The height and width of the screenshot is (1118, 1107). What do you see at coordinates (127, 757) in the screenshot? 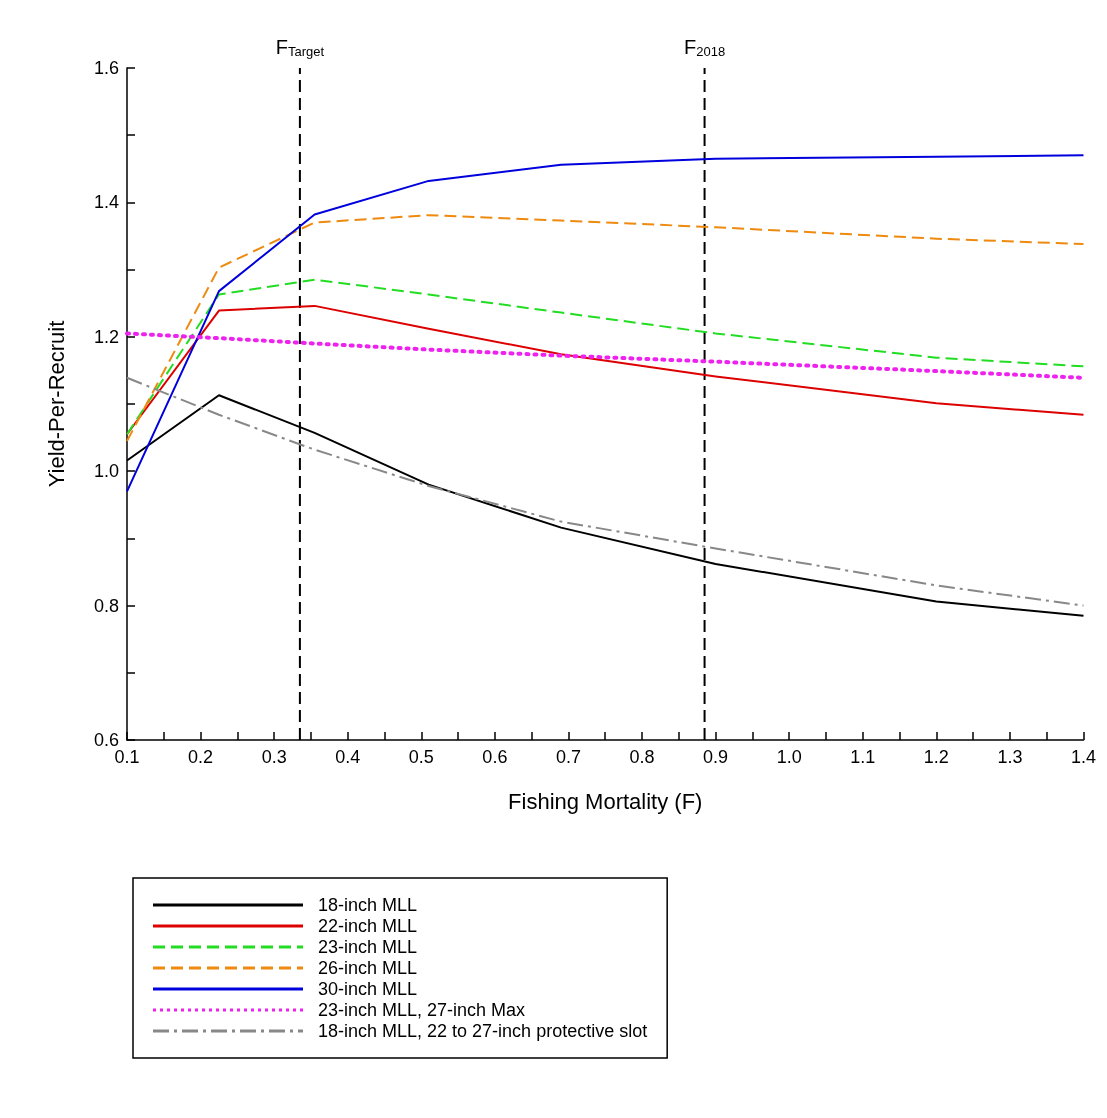
I see `x-tick-label: 0.1` at bounding box center [127, 757].